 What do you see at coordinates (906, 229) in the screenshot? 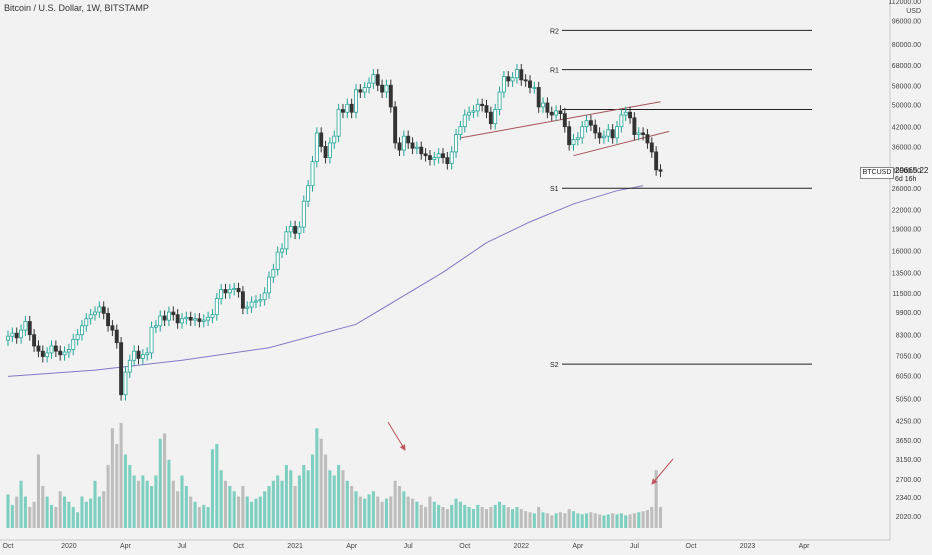
I see `y-tick-label: 19000.00` at bounding box center [906, 229].